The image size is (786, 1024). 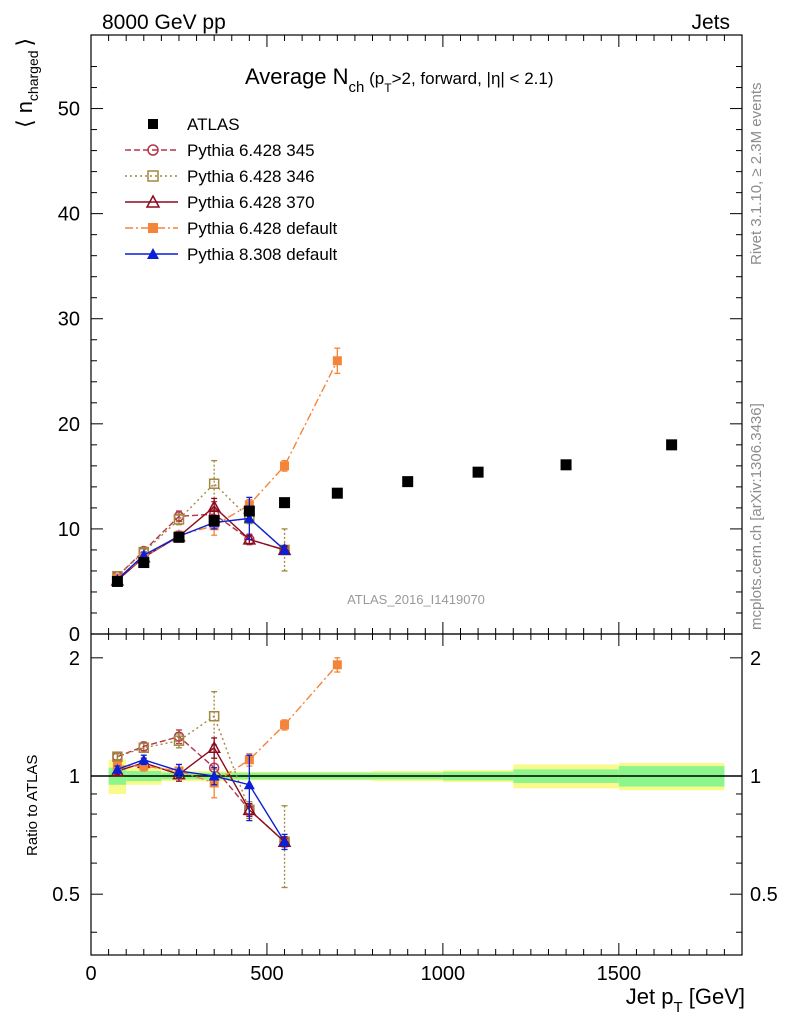 What do you see at coordinates (756, 174) in the screenshot?
I see `rivet-label: Rivet 3.1.10, ≥ 2.3M events` at bounding box center [756, 174].